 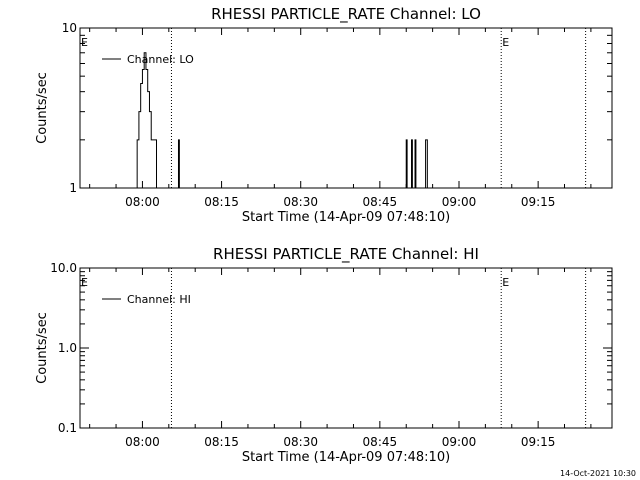 What do you see at coordinates (69, 28) in the screenshot?
I see `y-tick-label: 10` at bounding box center [69, 28].